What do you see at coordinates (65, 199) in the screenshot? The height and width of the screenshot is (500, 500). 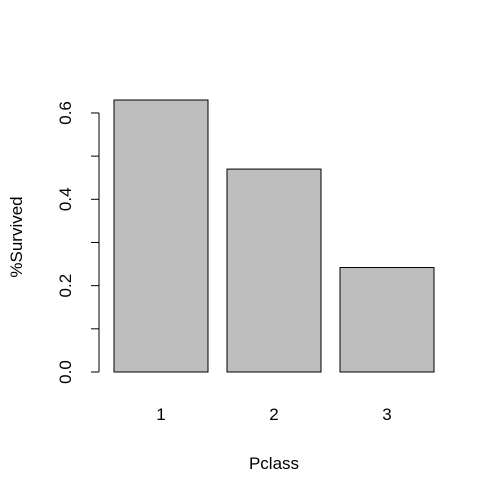 I see `y-tick-label: 0.4` at bounding box center [65, 199].